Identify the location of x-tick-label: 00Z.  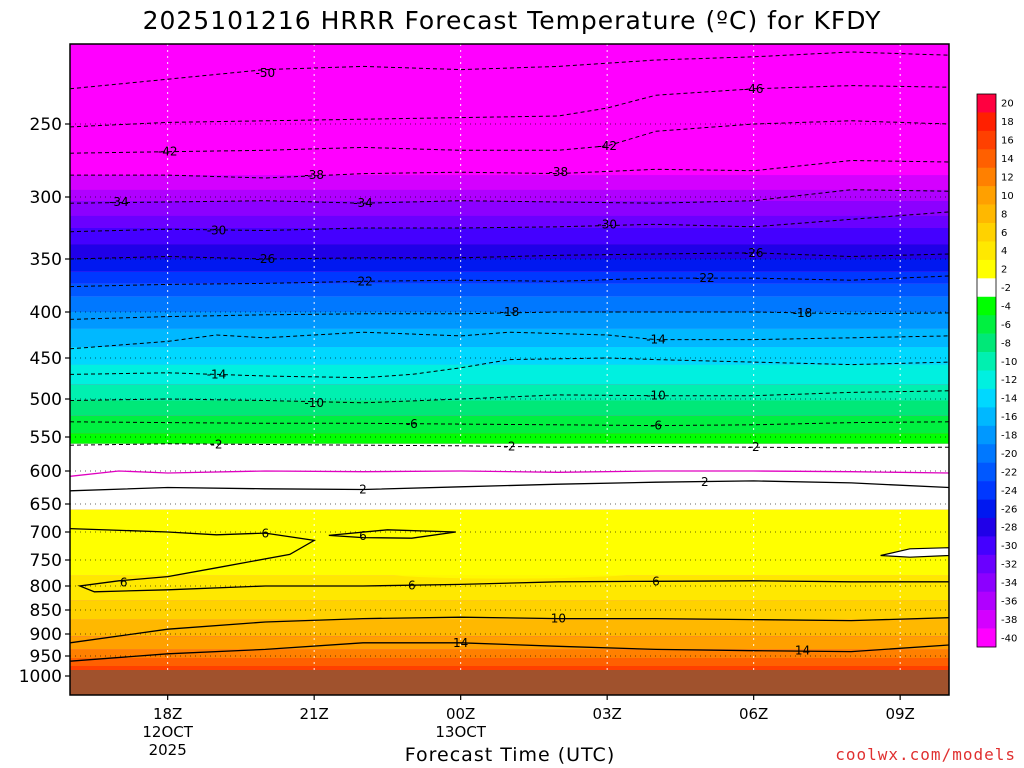
(460, 714).